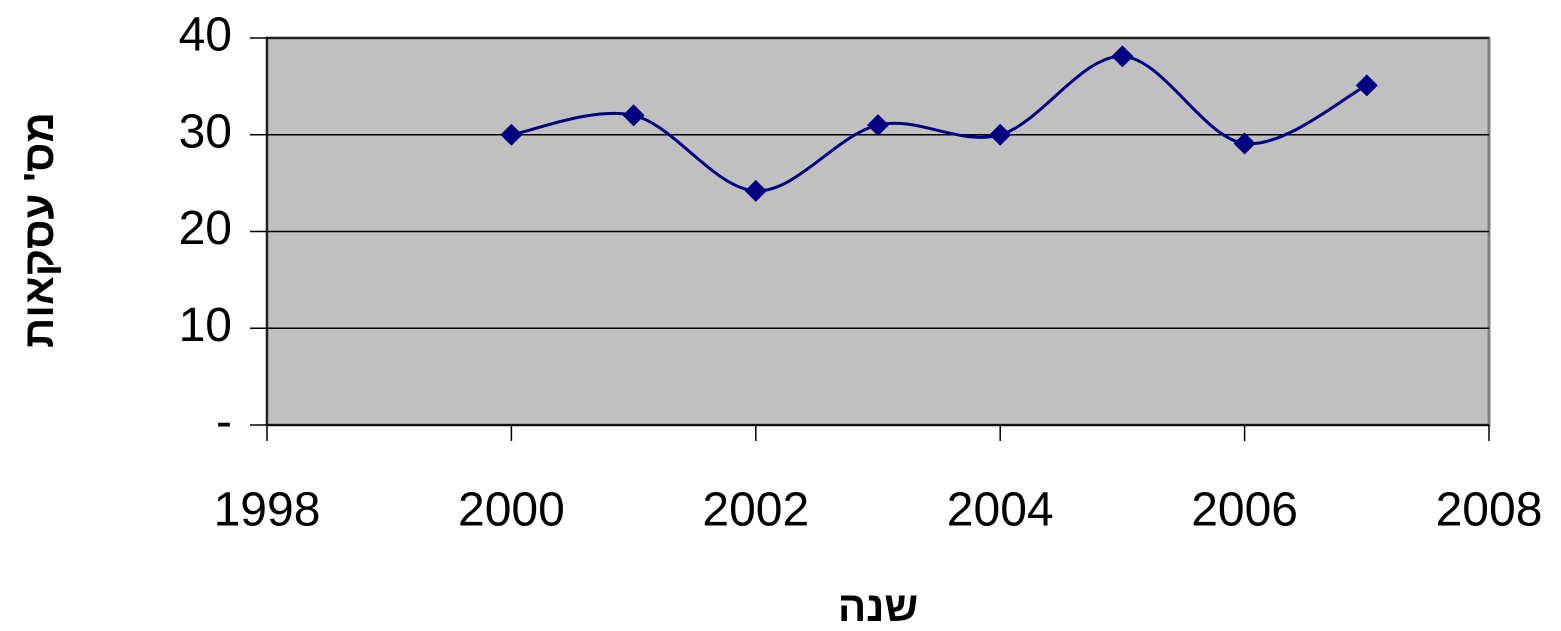 This screenshot has height=631, width=1561. What do you see at coordinates (205, 35) in the screenshot?
I see `y-tick-label: 40` at bounding box center [205, 35].